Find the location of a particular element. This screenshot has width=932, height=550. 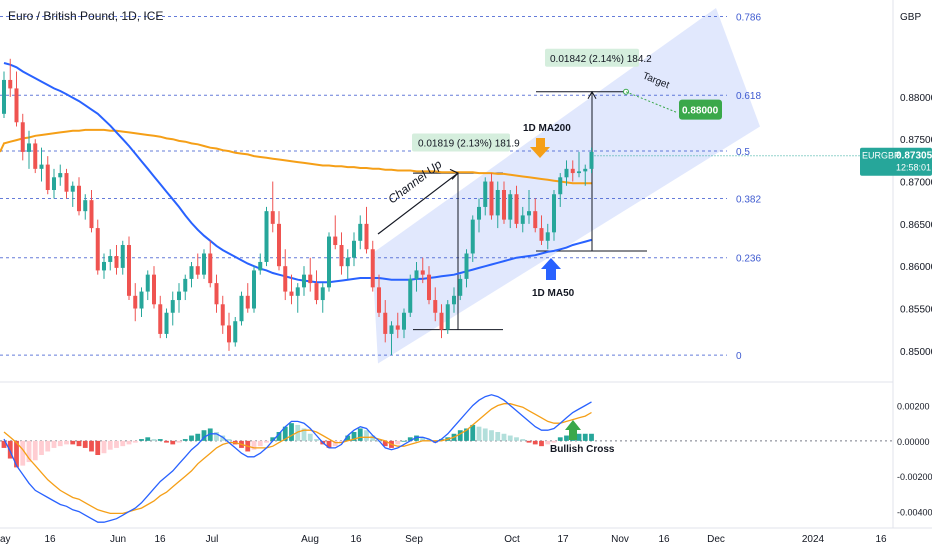

fib-label-0.236: 0.236 is located at coordinates (748, 259).